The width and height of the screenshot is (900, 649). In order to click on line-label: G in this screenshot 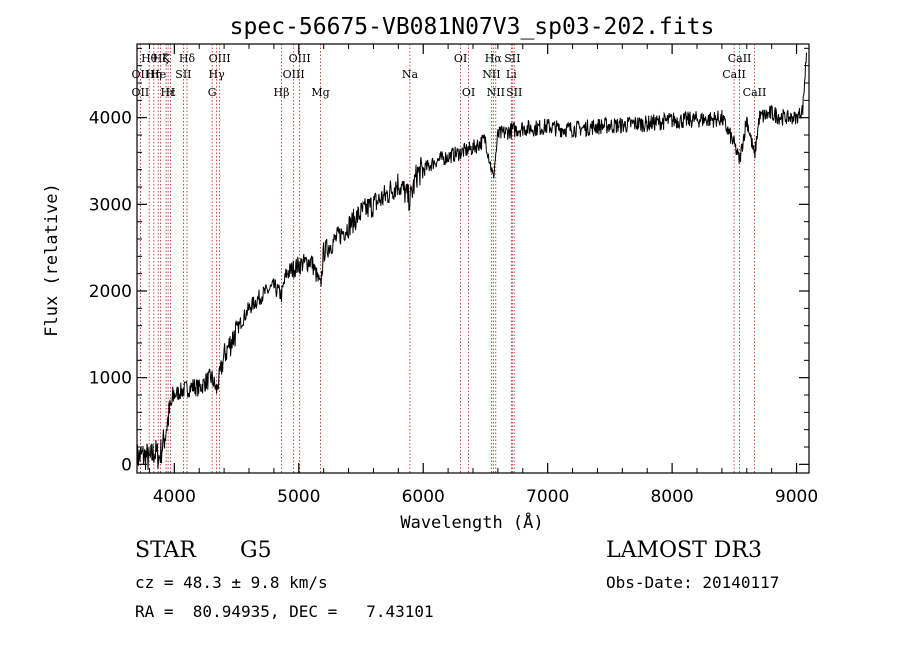, I will do `click(212, 92)`.